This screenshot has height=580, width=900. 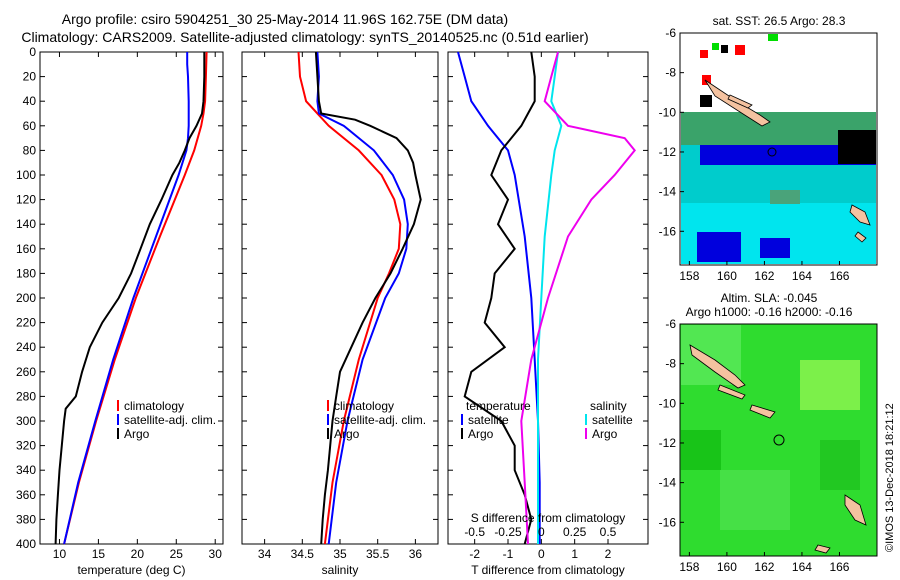 I want to click on y-tick-label: 300, so click(x=26, y=421).